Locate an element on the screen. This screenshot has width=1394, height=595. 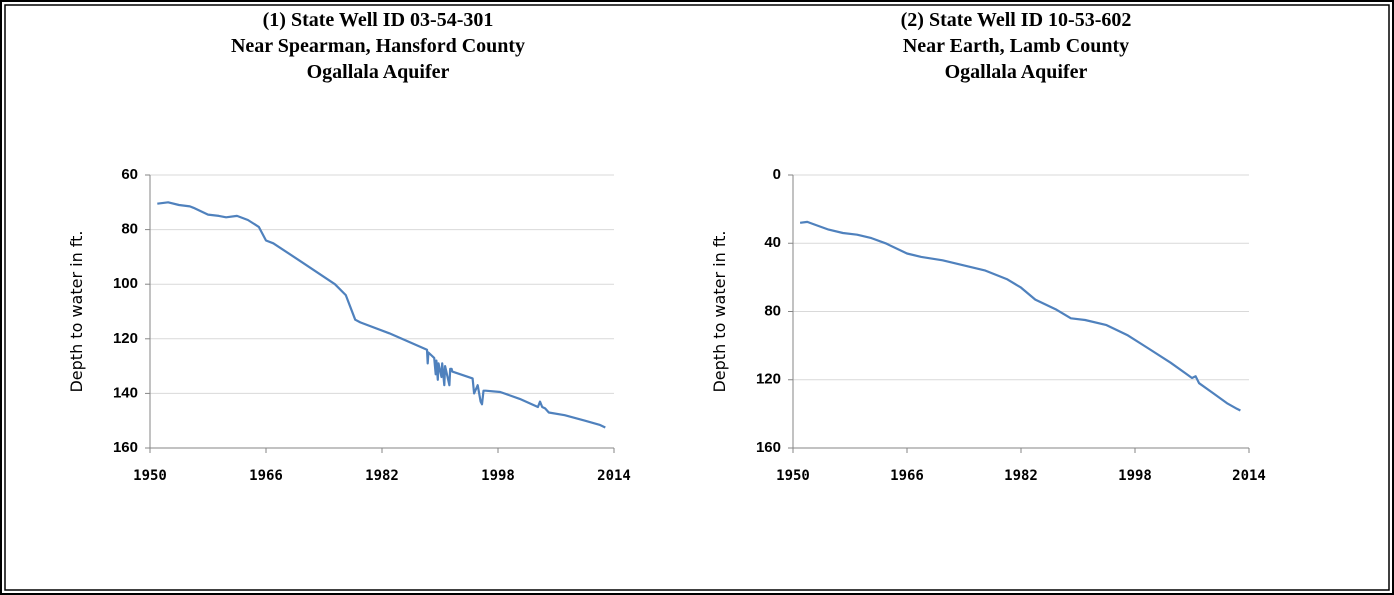
y-tick-label: 140 is located at coordinates (125, 392).